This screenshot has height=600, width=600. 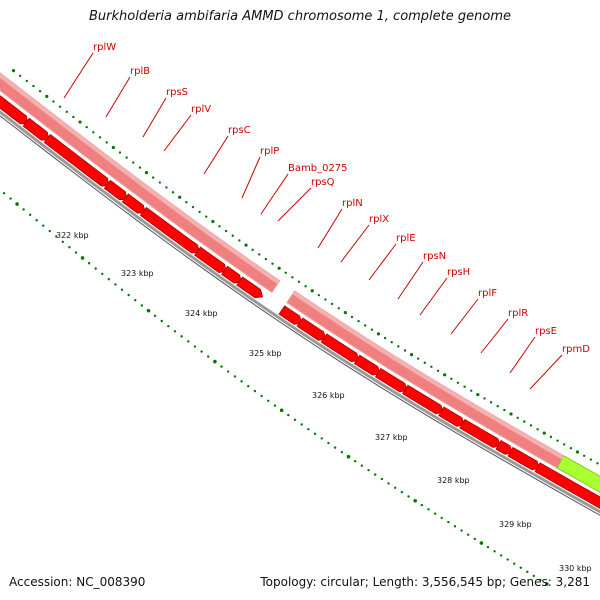 I want to click on gene-label-rplb: rplB, so click(x=140, y=71).